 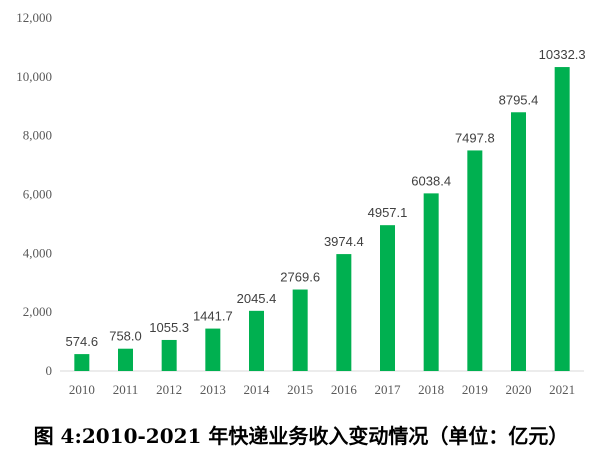 I want to click on bar-2017, so click(x=387, y=298).